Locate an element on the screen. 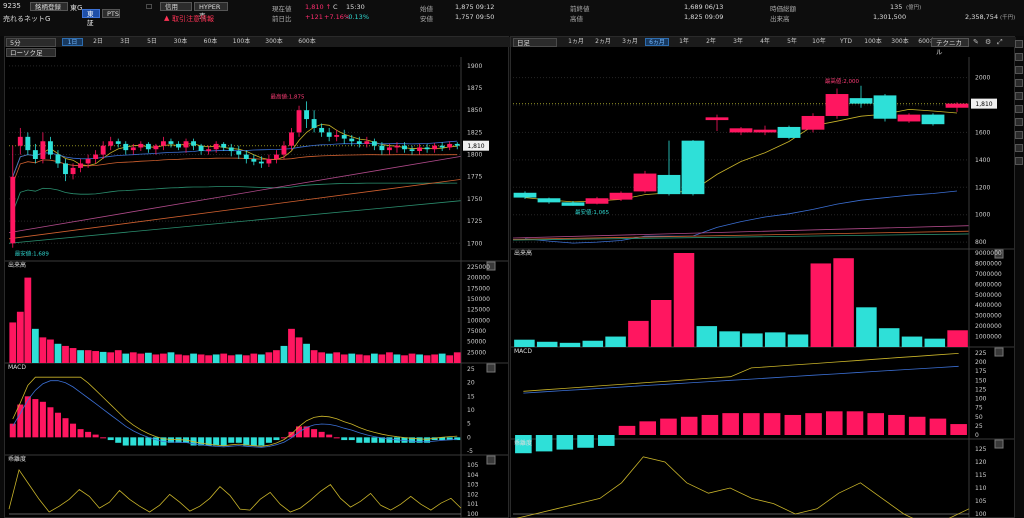 The image size is (1024, 518). interval-select: 5分 is located at coordinates (31, 42).